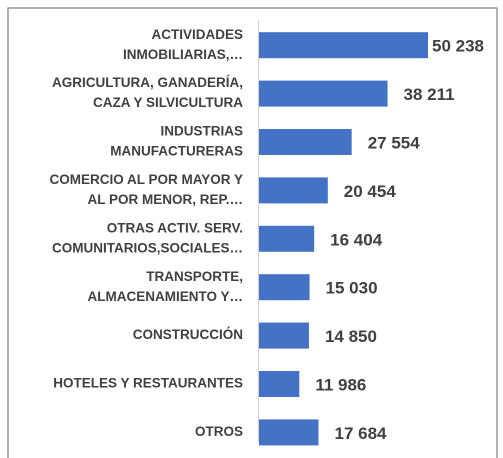 This screenshot has width=503, height=458. Describe the element at coordinates (201, 131) in the screenshot. I see `category-label: INDUSTRIAS` at that location.